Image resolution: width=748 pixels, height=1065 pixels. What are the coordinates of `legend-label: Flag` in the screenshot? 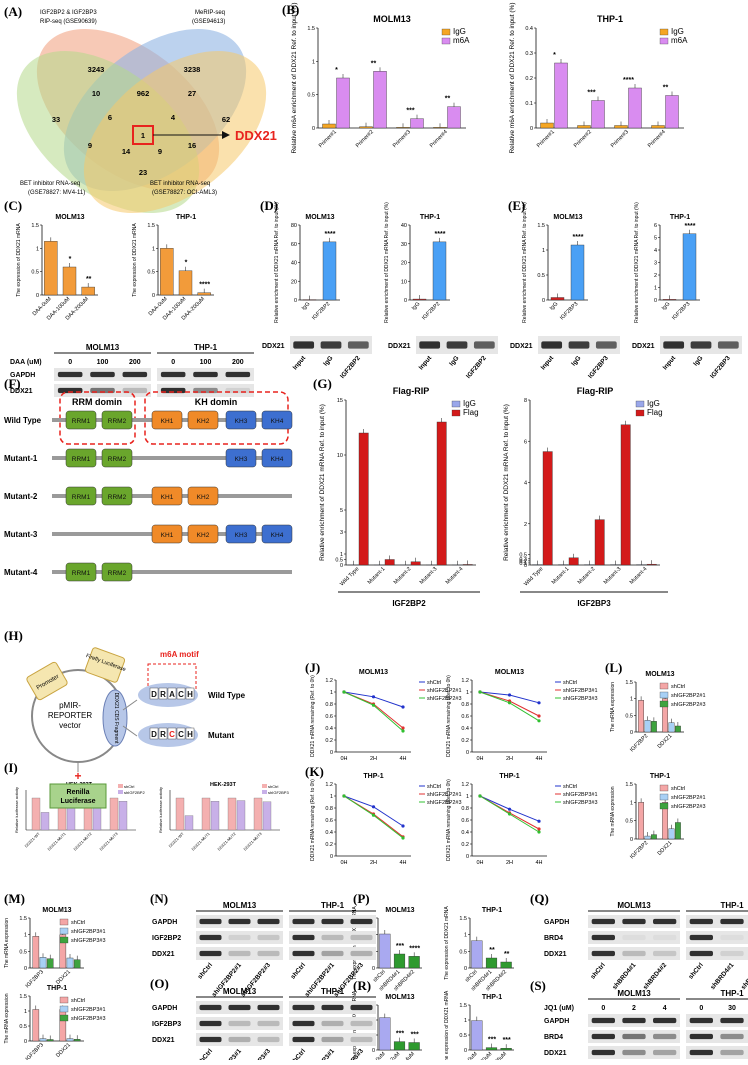 It's located at (655, 412).